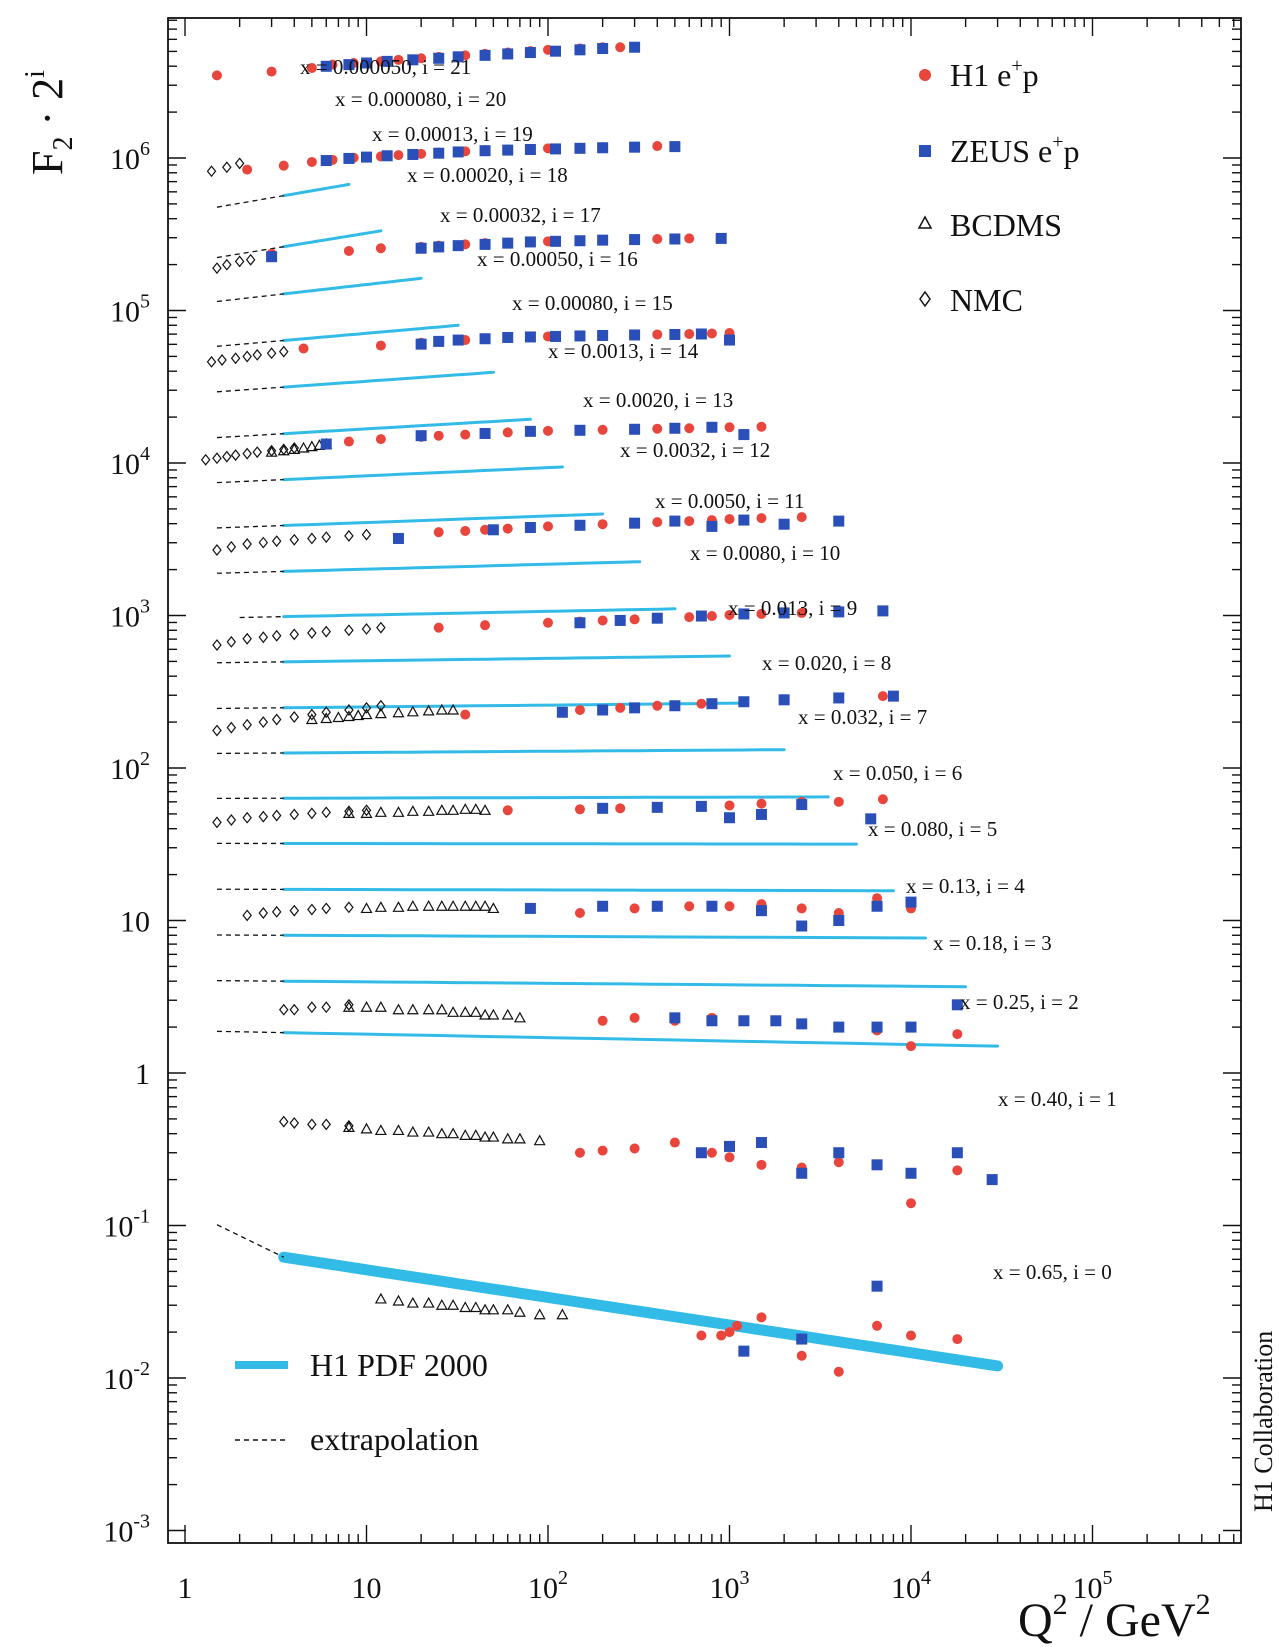  I want to click on fit-legend-band-label: H1 PDF 2000, so click(399, 1365).